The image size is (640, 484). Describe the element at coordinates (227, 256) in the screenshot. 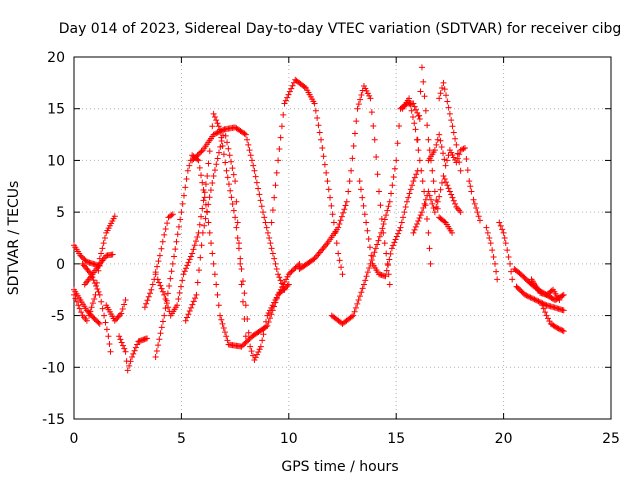

I see `series-sat-j` at that location.